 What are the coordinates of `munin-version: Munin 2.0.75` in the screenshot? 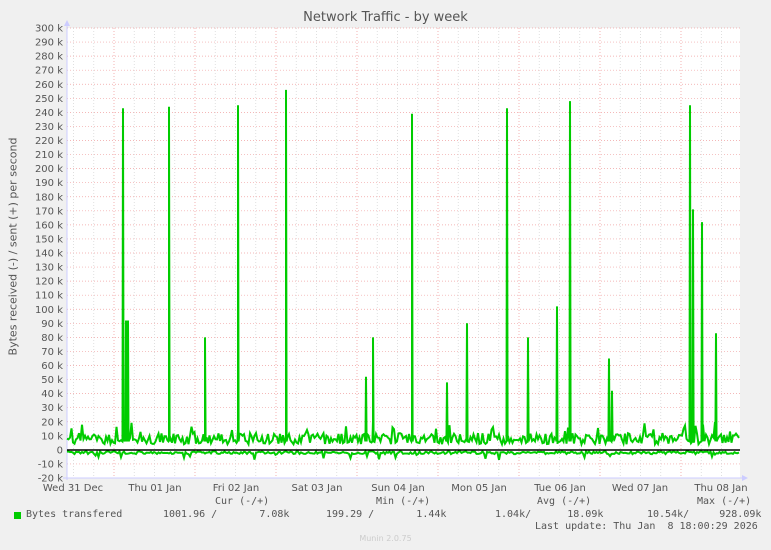 It's located at (385, 538).